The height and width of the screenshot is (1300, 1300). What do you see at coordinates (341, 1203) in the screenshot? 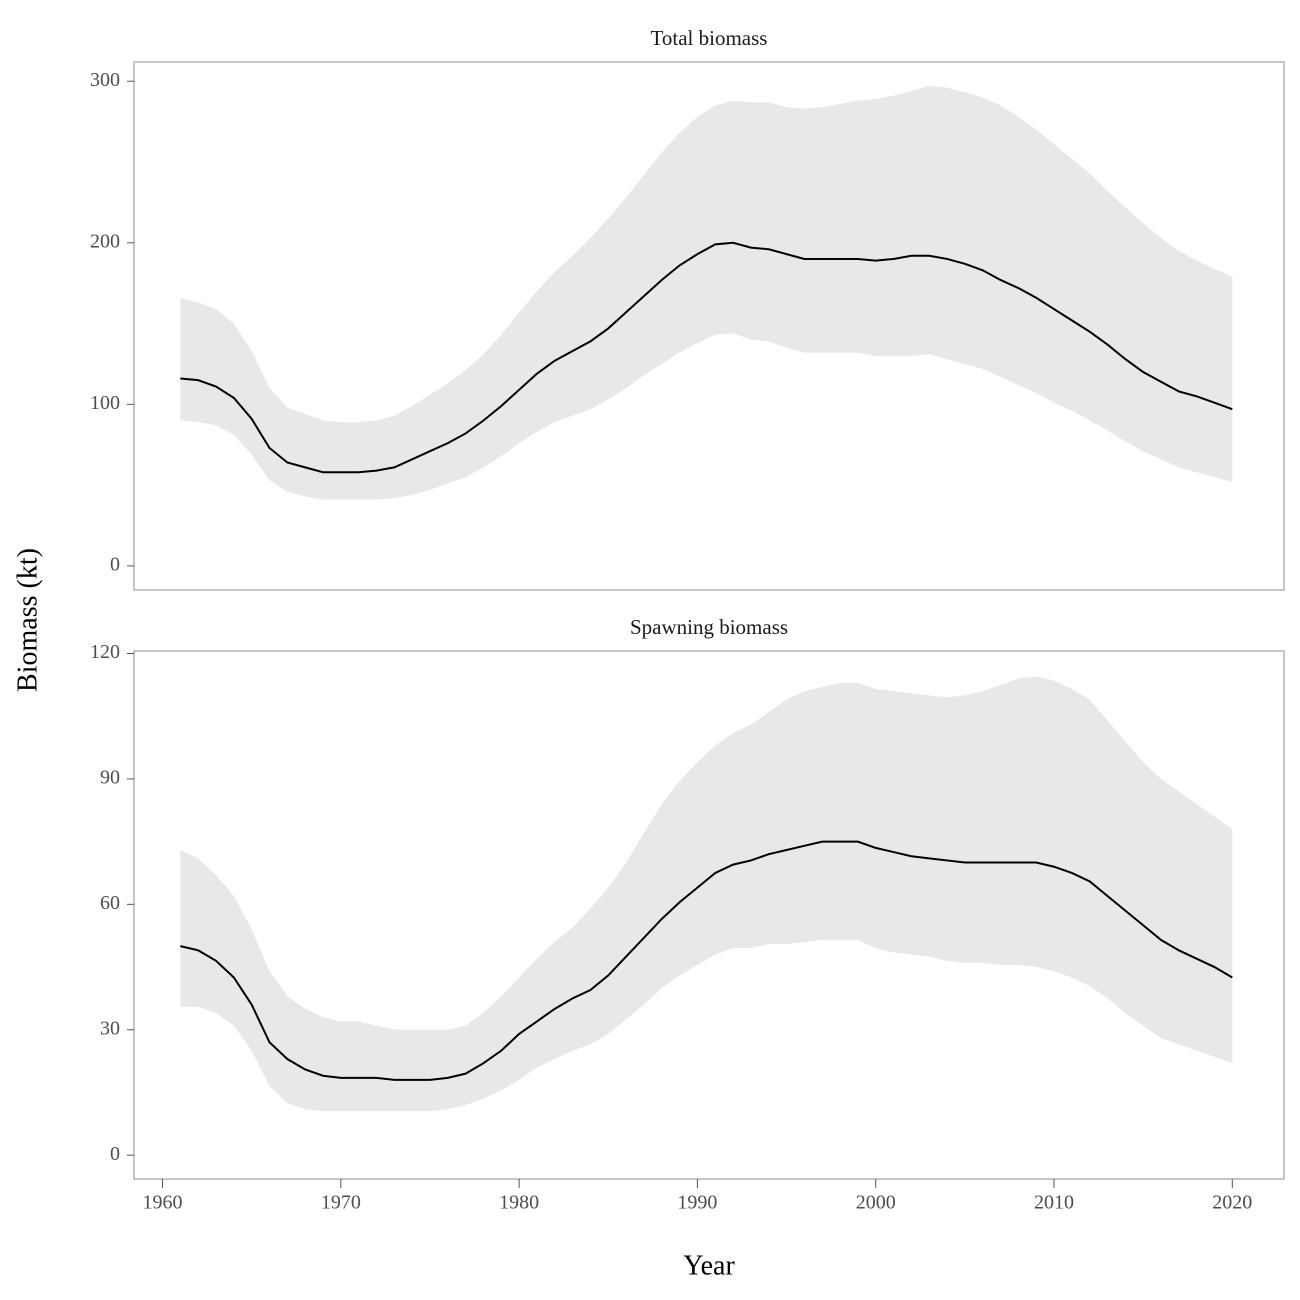
I see `x-tick-label: 1970` at bounding box center [341, 1203].